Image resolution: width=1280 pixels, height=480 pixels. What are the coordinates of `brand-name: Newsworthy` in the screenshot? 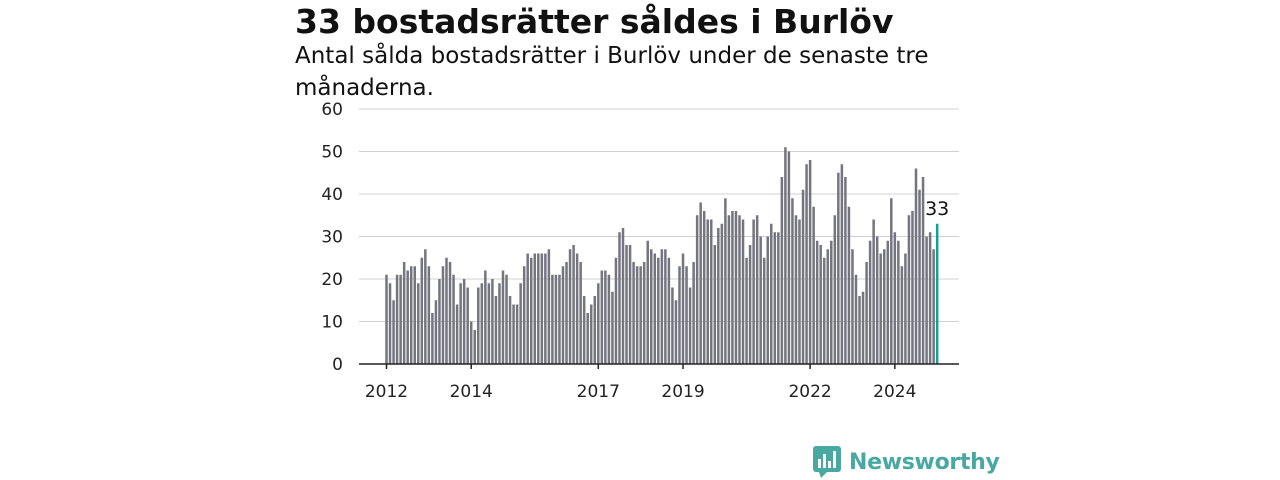 It's located at (924, 462).